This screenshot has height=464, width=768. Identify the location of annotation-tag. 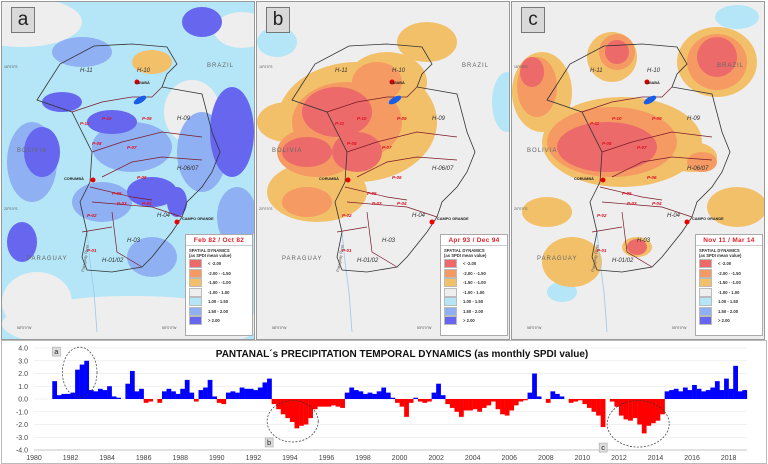
(56, 351).